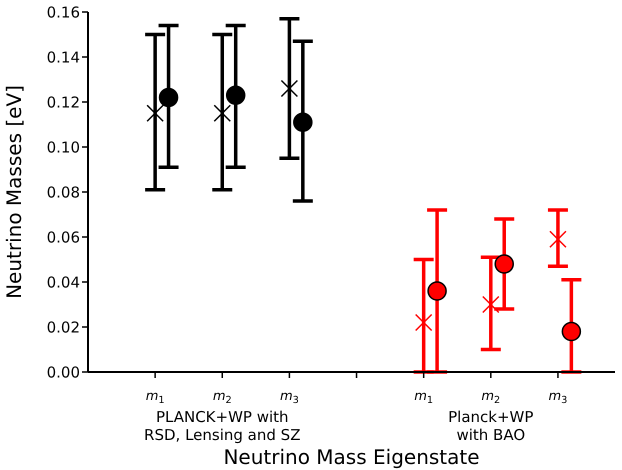  What do you see at coordinates (63, 147) in the screenshot?
I see `y-tick-label: 0.10` at bounding box center [63, 147].